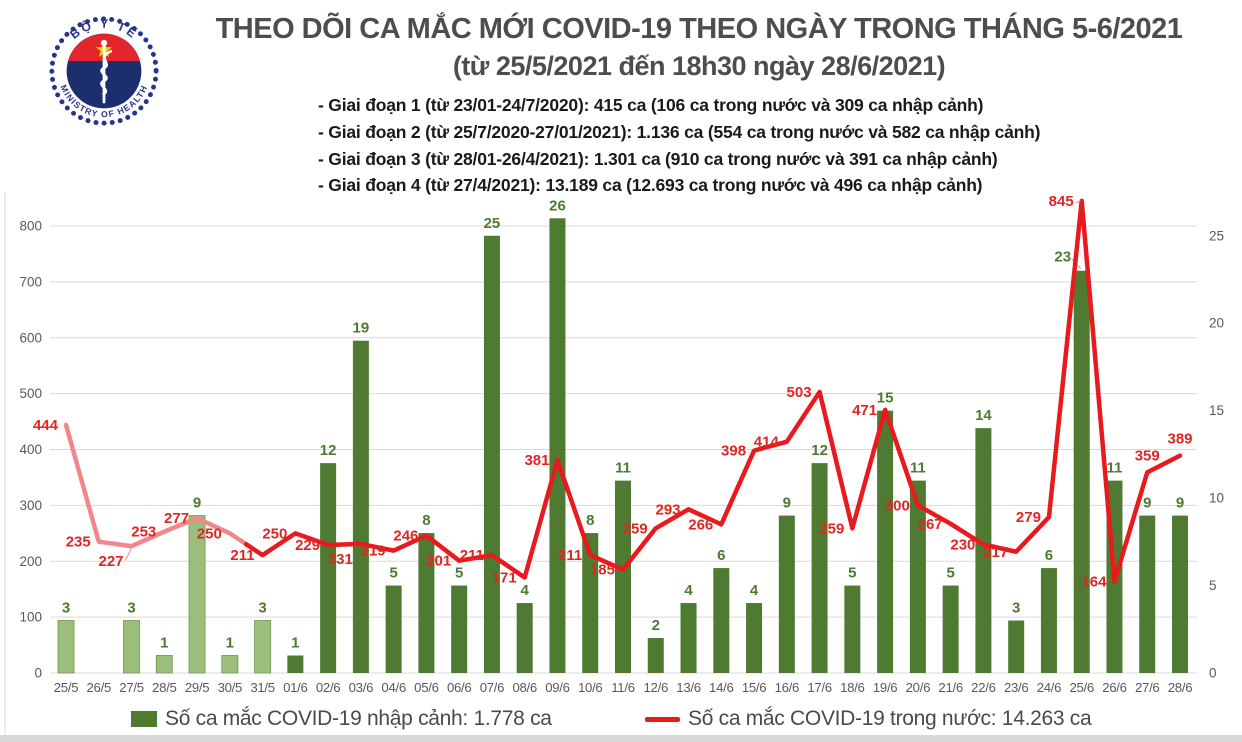 This screenshot has width=1242, height=742. Describe the element at coordinates (721, 555) in the screenshot. I see `bar-label: 6` at that location.